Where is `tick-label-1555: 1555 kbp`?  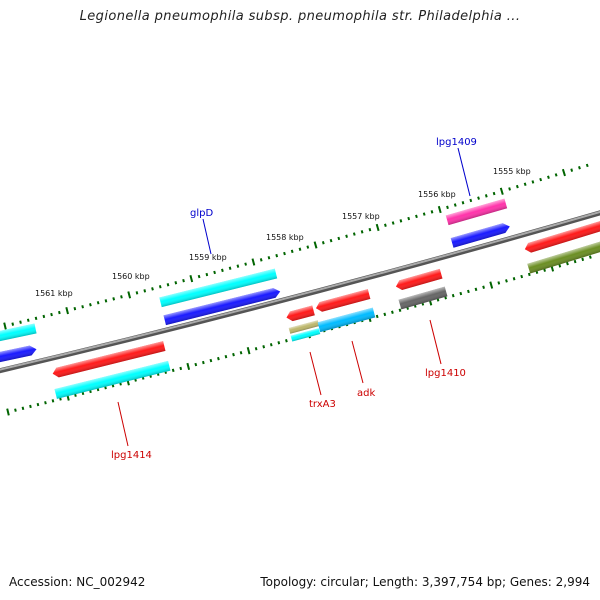 tick-label-1555: 1555 kbp is located at coordinates (512, 171).